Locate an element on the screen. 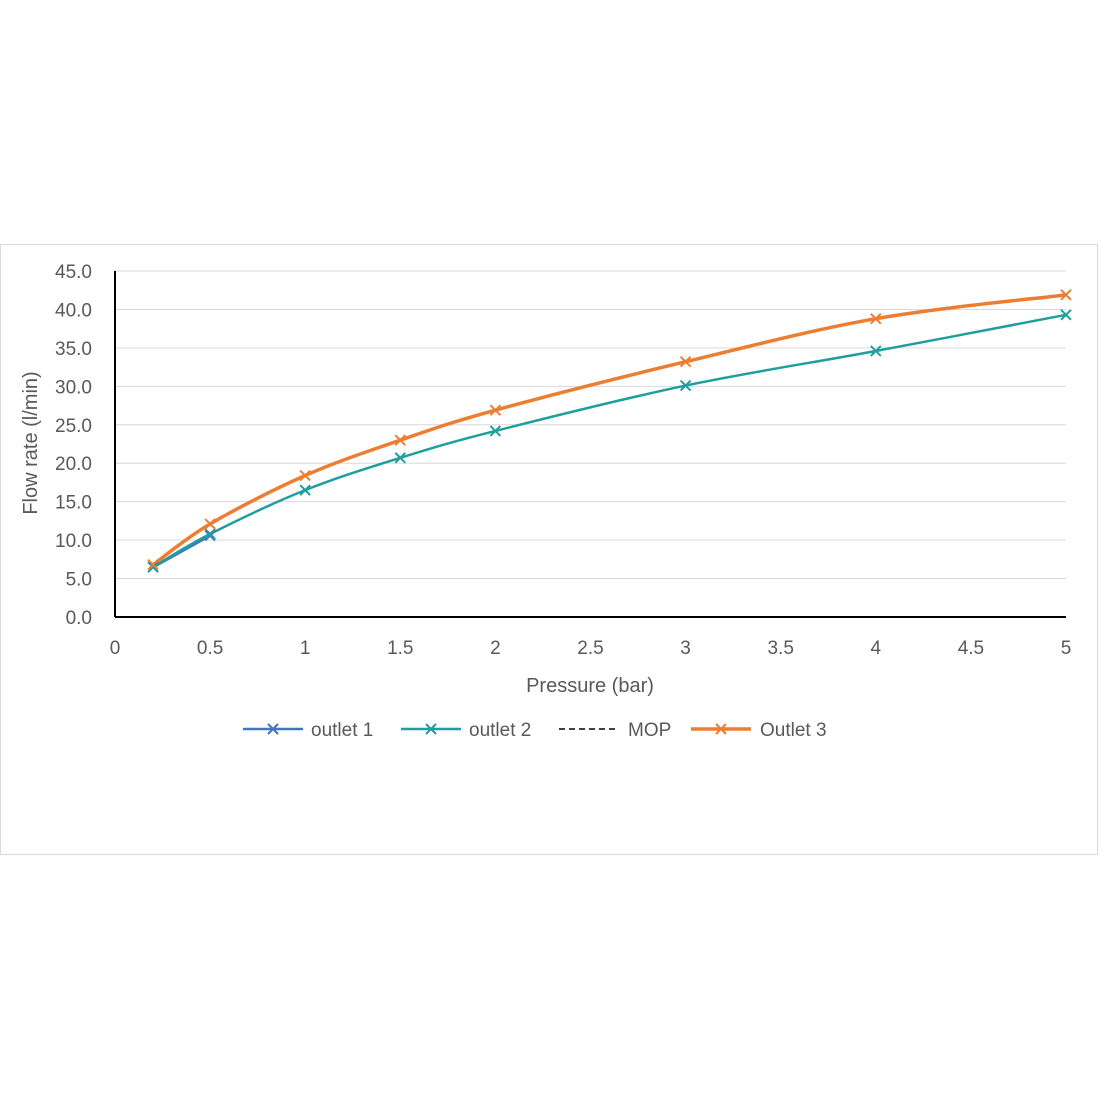 This screenshot has width=1100, height=1100. legend-label: Outlet 3 is located at coordinates (793, 730).